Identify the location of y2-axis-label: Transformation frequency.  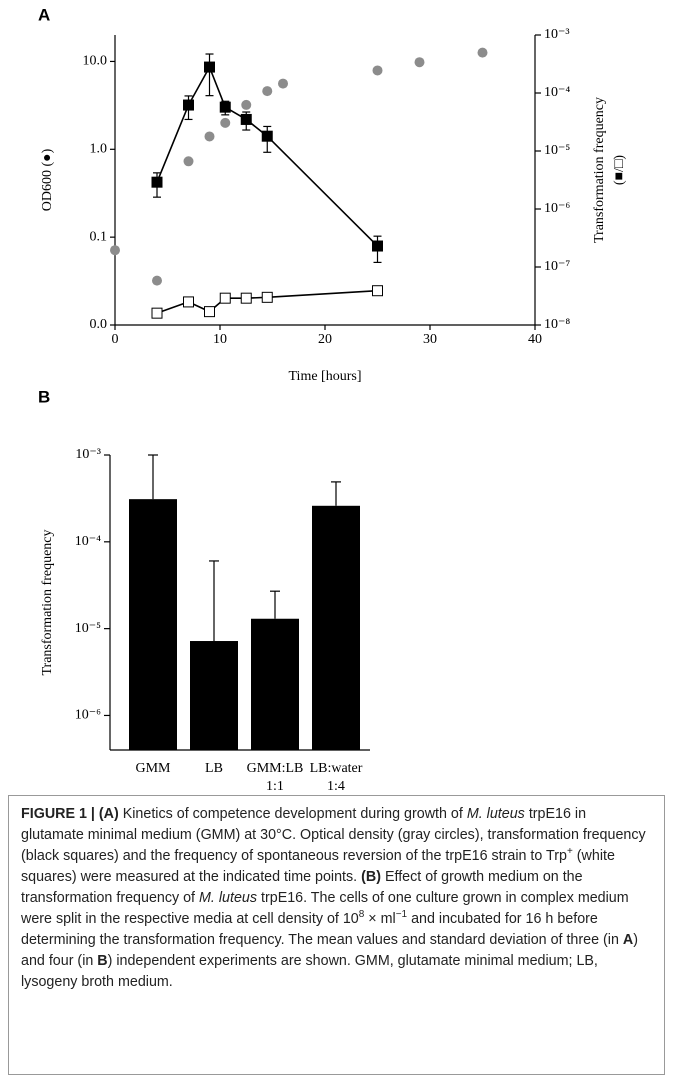
(599, 170).